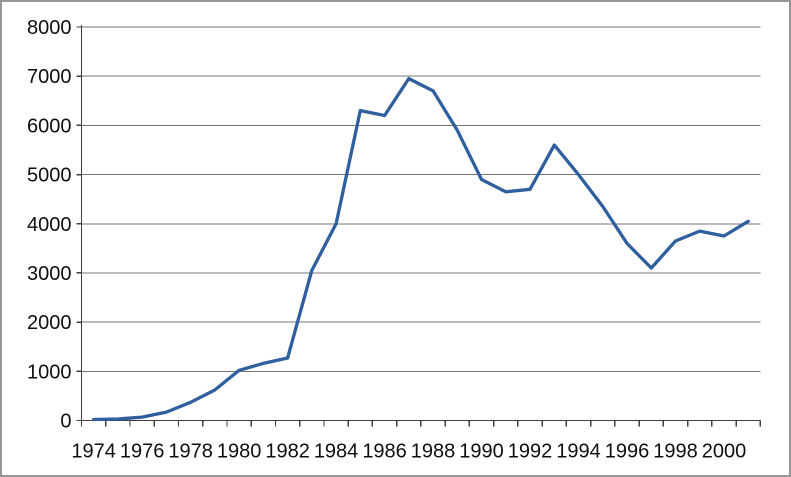 Image resolution: width=791 pixels, height=477 pixels. I want to click on y-axis-labels: 0 1000 2000 3000 4000 5000 6000 7000 8000, so click(49, 225).